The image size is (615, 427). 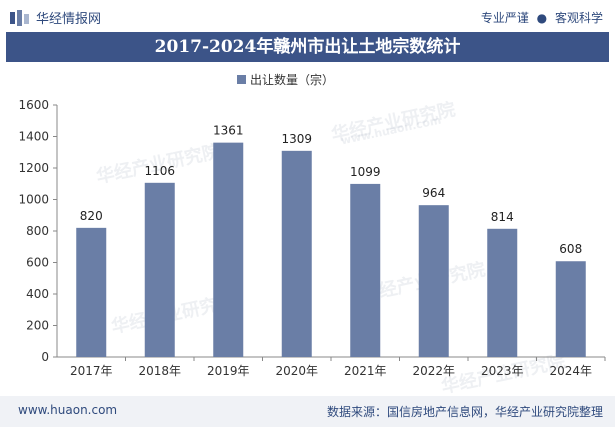 I want to click on x-tick-label: 2023年, so click(x=502, y=371).